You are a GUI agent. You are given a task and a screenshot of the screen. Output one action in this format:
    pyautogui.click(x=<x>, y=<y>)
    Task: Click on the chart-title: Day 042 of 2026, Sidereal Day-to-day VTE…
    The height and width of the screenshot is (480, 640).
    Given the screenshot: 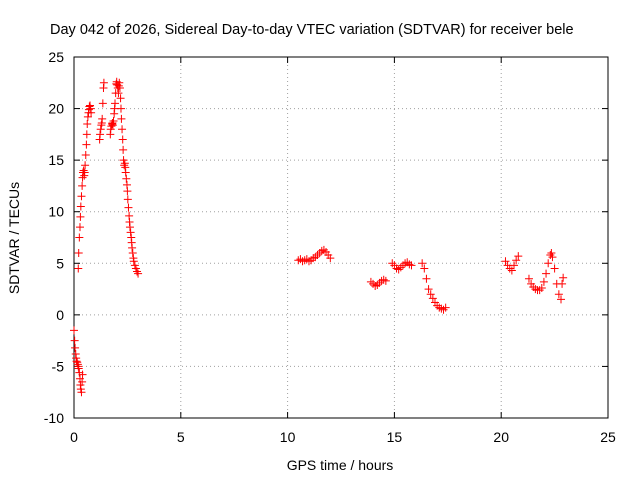 What is the action you would take?
    pyautogui.click(x=312, y=30)
    